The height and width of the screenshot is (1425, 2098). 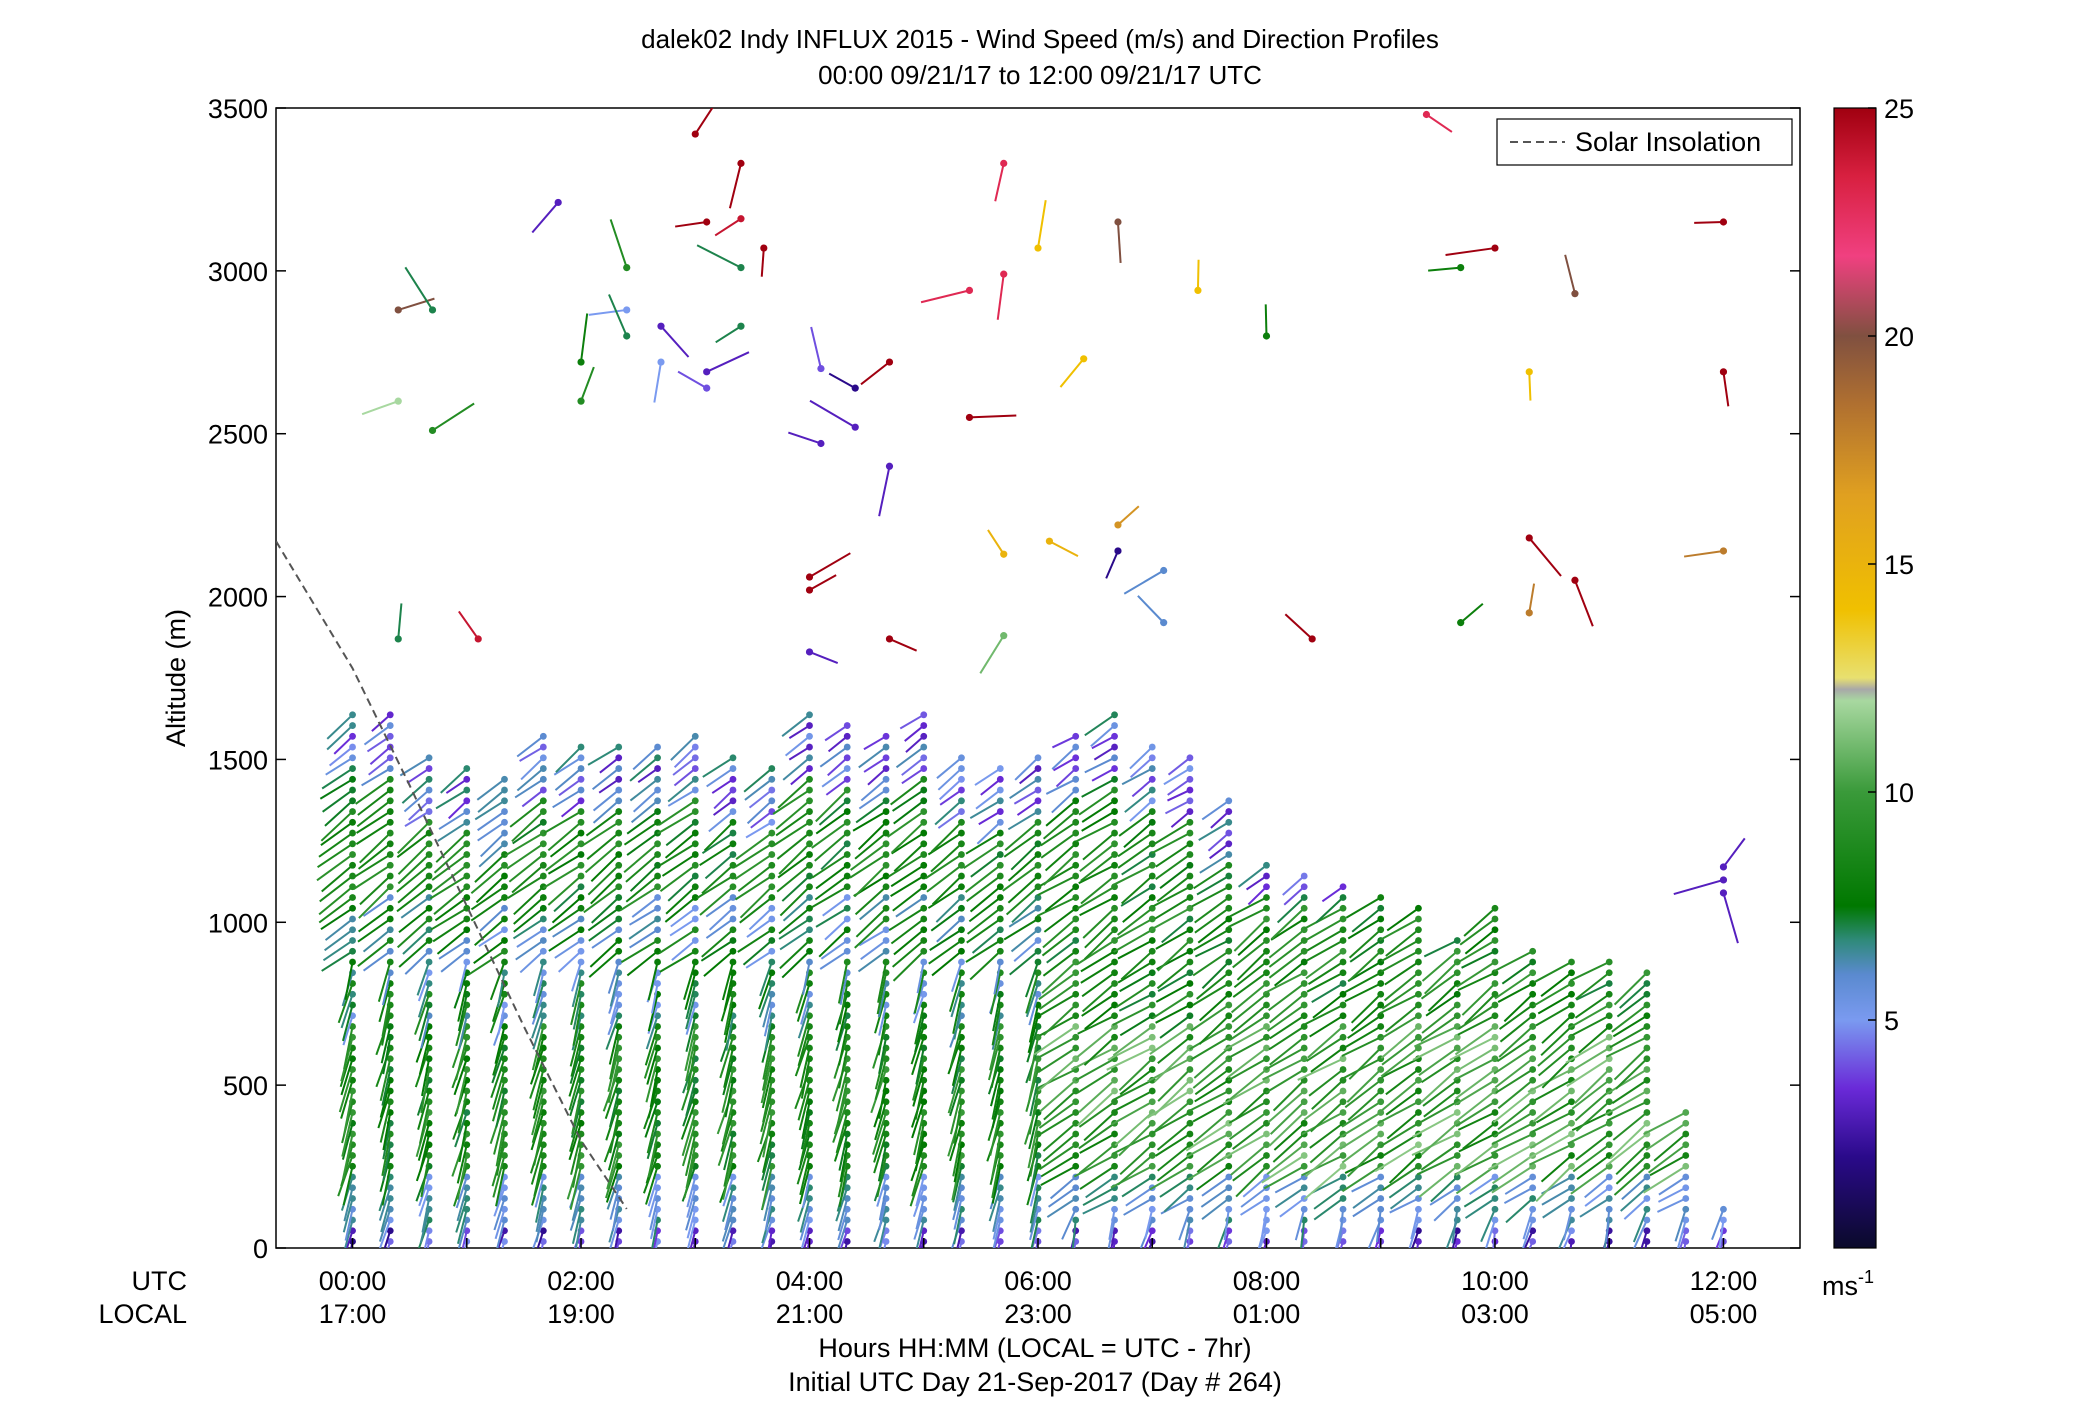 I want to click on x-axis-label-2: Initial UTC Day 21-Sep-2017 (Day # 264), so click(x=1035, y=1382).